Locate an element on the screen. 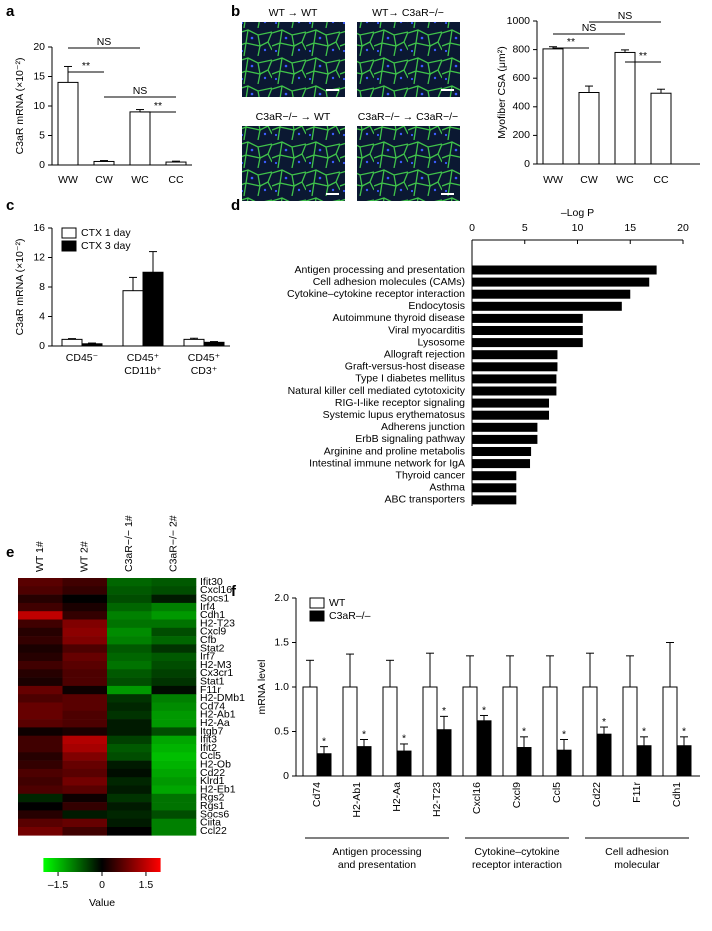  colorbar-tick-label: –1.5 is located at coordinates (58, 885).